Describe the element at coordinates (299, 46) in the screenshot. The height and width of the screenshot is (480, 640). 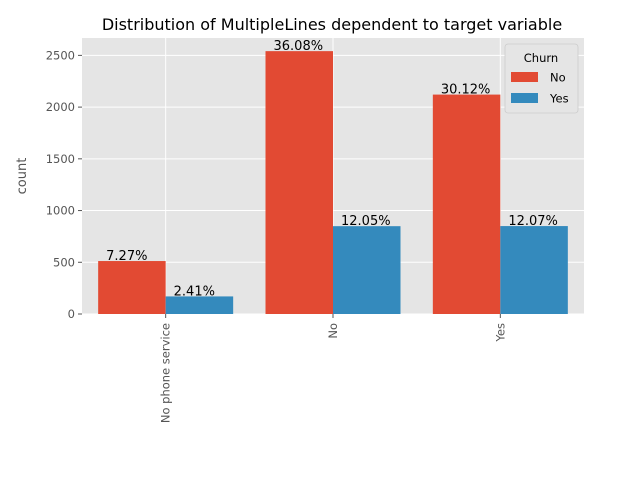
I see `bar-label: 36.08%` at that location.